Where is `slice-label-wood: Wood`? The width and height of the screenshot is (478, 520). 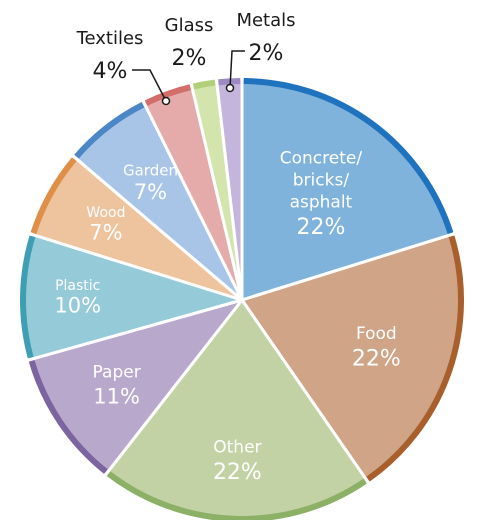 slice-label-wood: Wood is located at coordinates (105, 213).